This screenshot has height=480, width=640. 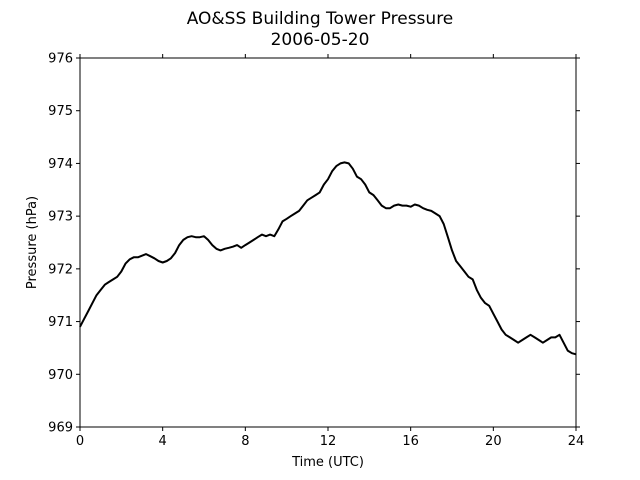 What do you see at coordinates (320, 19) in the screenshot?
I see `chart-title: AO&SS Building Tower Pressure` at bounding box center [320, 19].